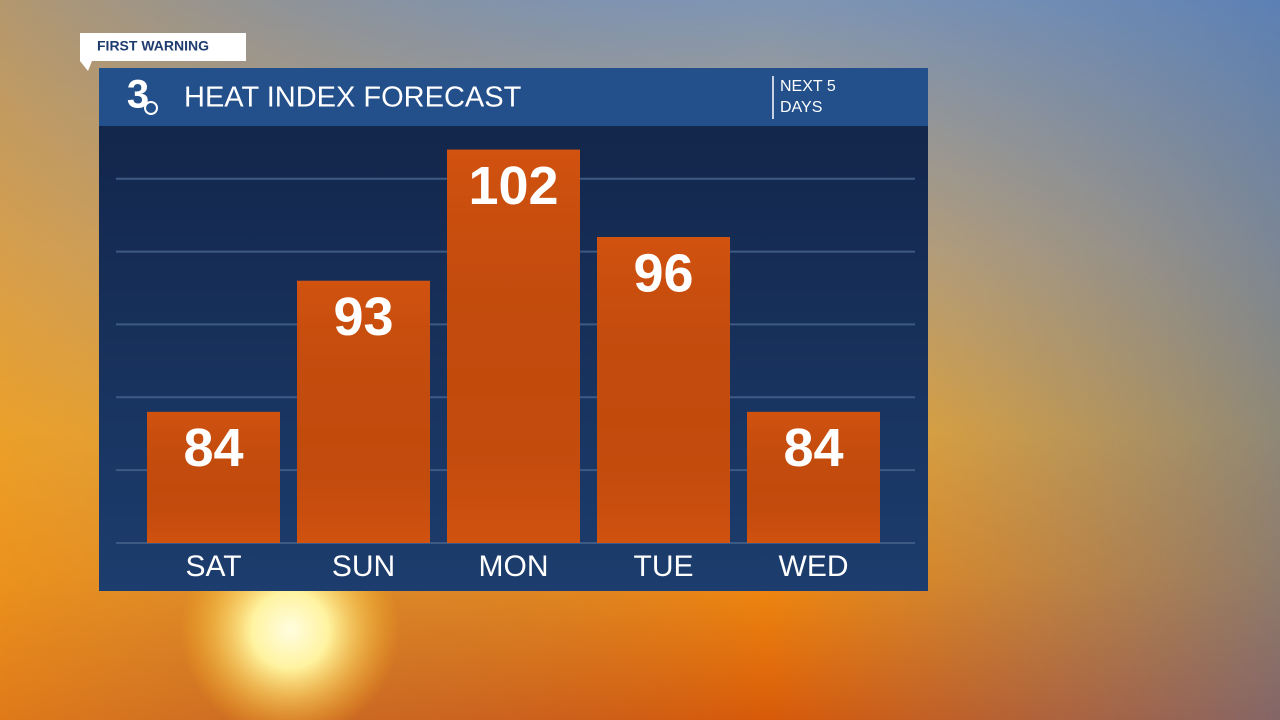 This screenshot has width=1280, height=720. What do you see at coordinates (151, 108) in the screenshot?
I see `logo-eye` at bounding box center [151, 108].